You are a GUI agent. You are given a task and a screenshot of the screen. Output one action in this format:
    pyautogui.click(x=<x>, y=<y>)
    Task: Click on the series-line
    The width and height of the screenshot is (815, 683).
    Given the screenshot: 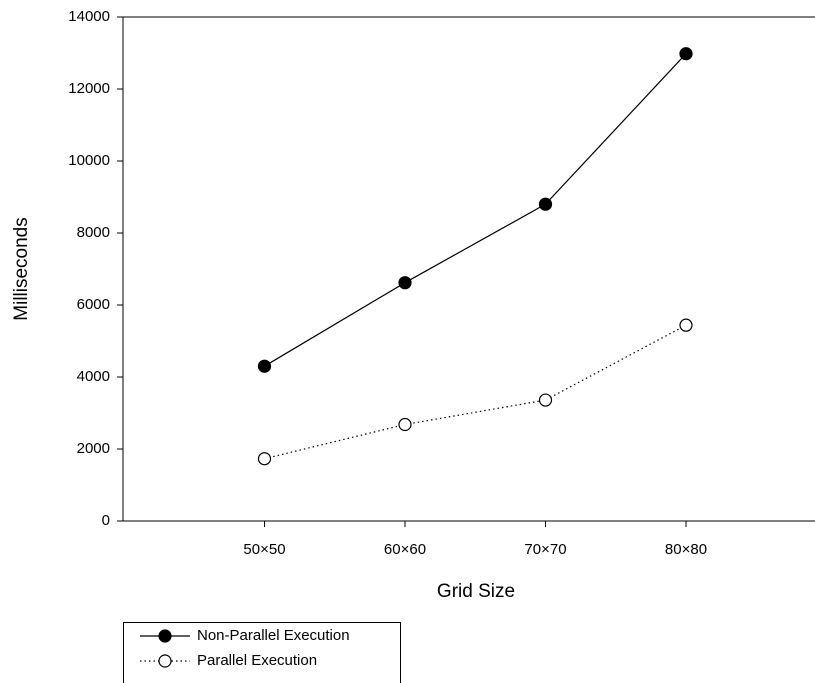 What is the action you would take?
    pyautogui.click(x=475, y=392)
    